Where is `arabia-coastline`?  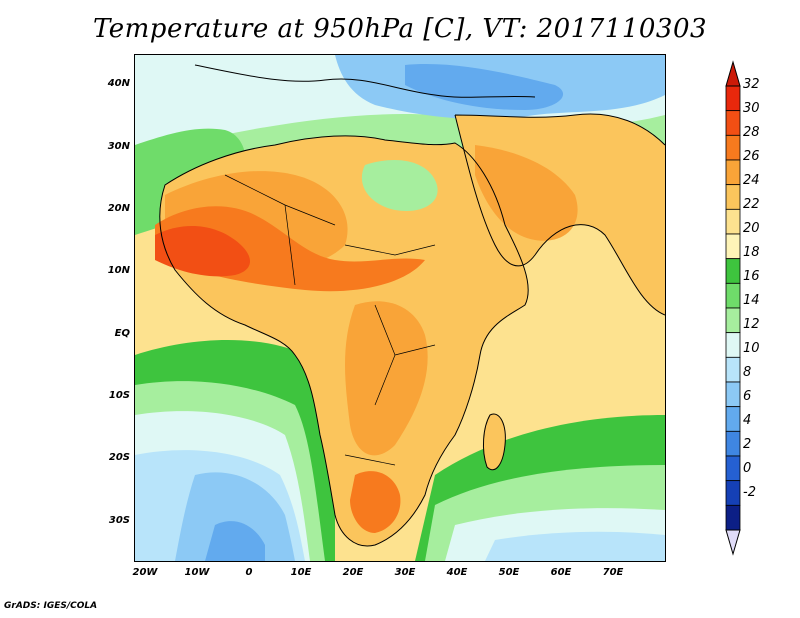
arabia-coastline is located at coordinates (559, 214).